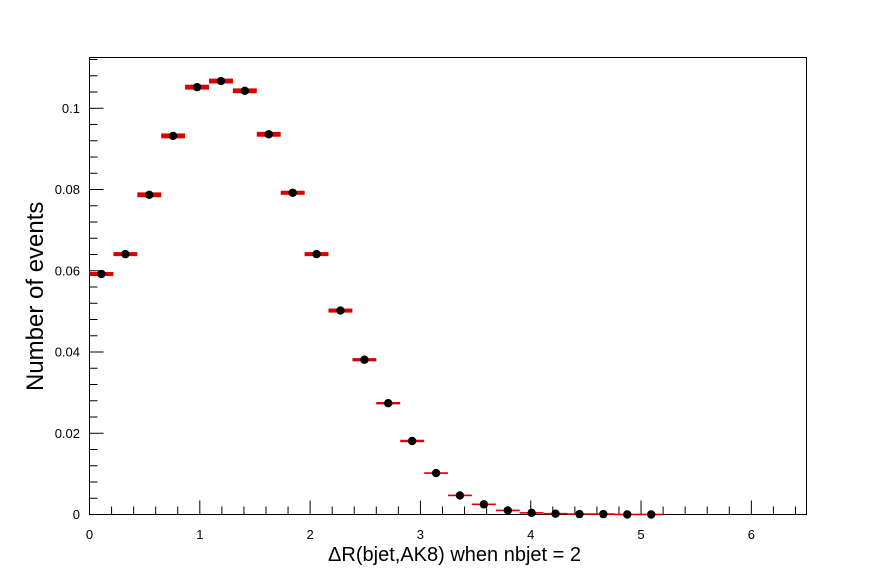 The height and width of the screenshot is (572, 896). I want to click on x-tick-label: 3, so click(420, 534).